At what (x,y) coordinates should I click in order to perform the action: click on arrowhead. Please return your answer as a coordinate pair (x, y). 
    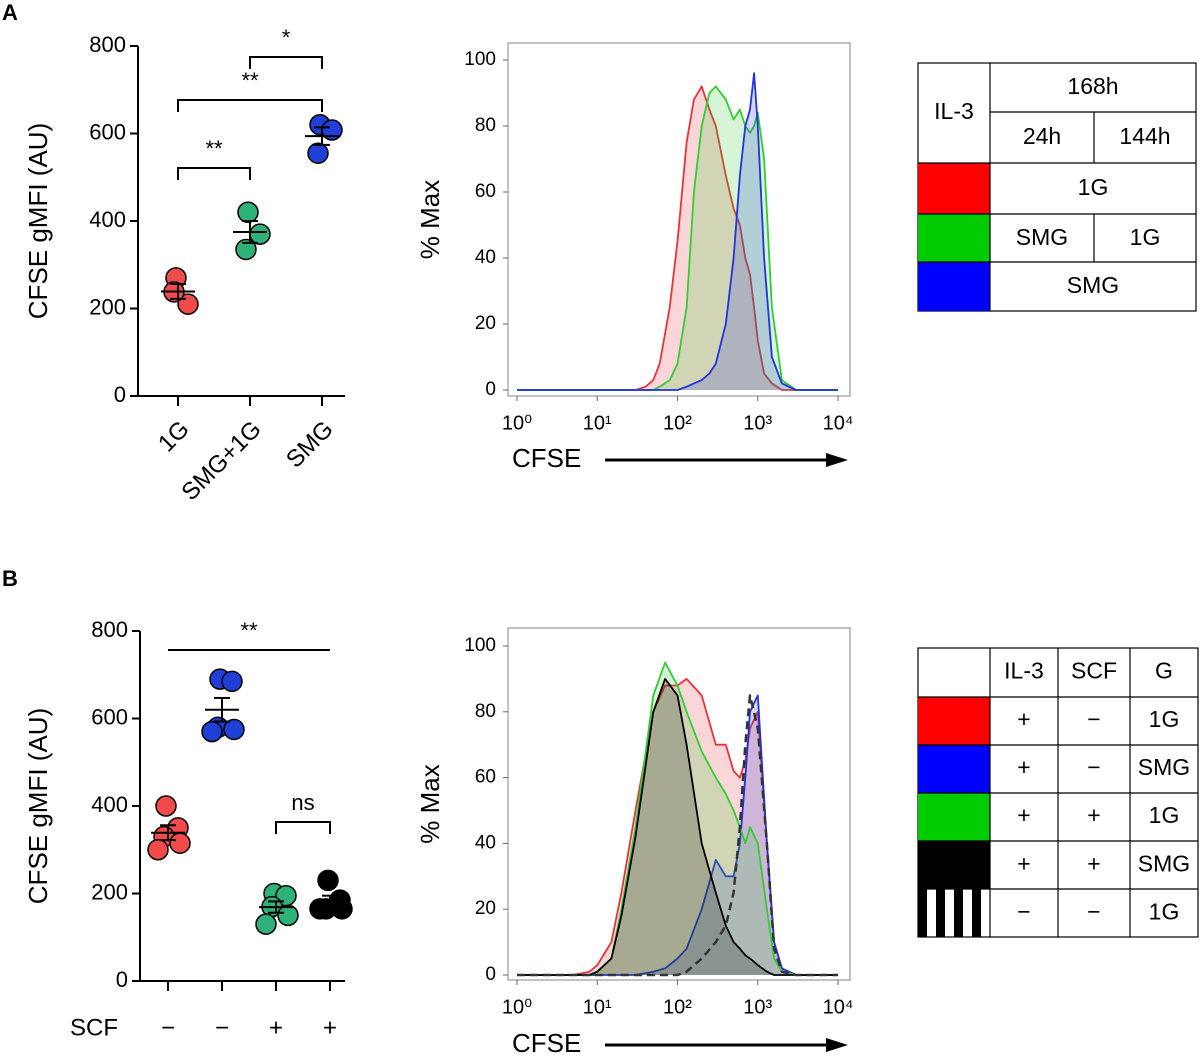
    Looking at the image, I should click on (837, 460).